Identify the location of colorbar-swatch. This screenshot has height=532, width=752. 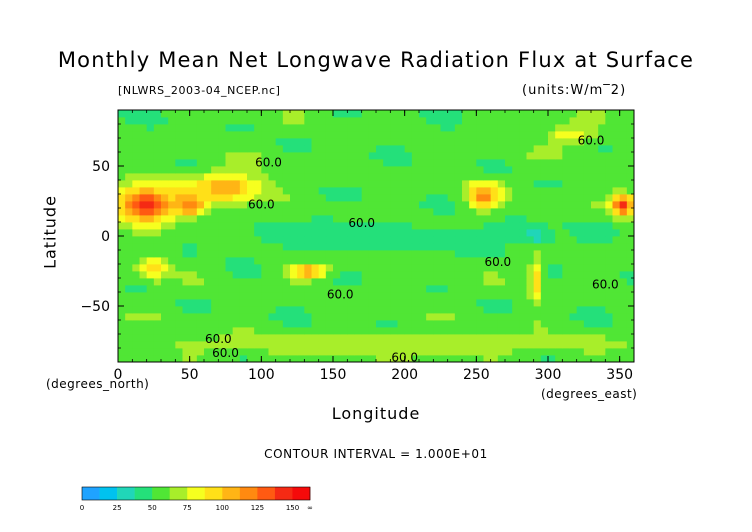
(196, 493).